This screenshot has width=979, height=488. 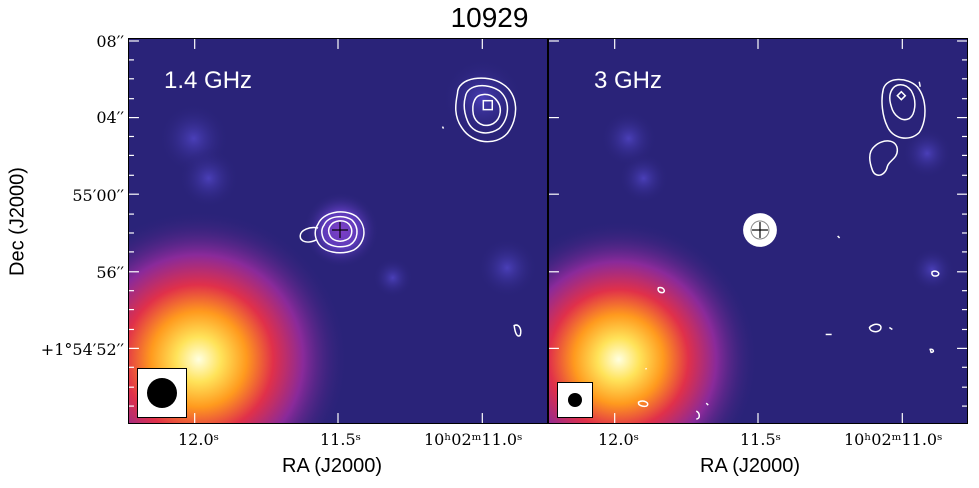 What do you see at coordinates (628, 80) in the screenshot?
I see `frequency-label: 3 GHz` at bounding box center [628, 80].